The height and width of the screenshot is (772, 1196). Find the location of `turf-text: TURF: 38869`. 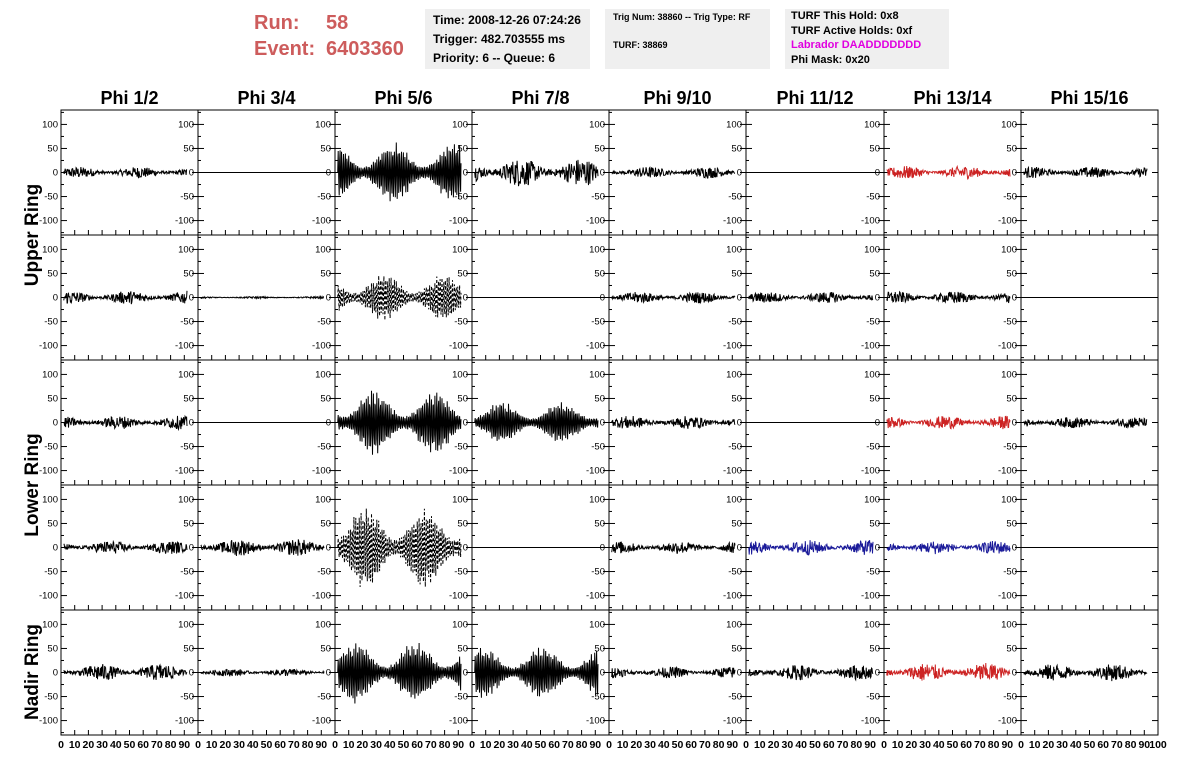

turf-text: TURF: 38869 is located at coordinates (640, 45).